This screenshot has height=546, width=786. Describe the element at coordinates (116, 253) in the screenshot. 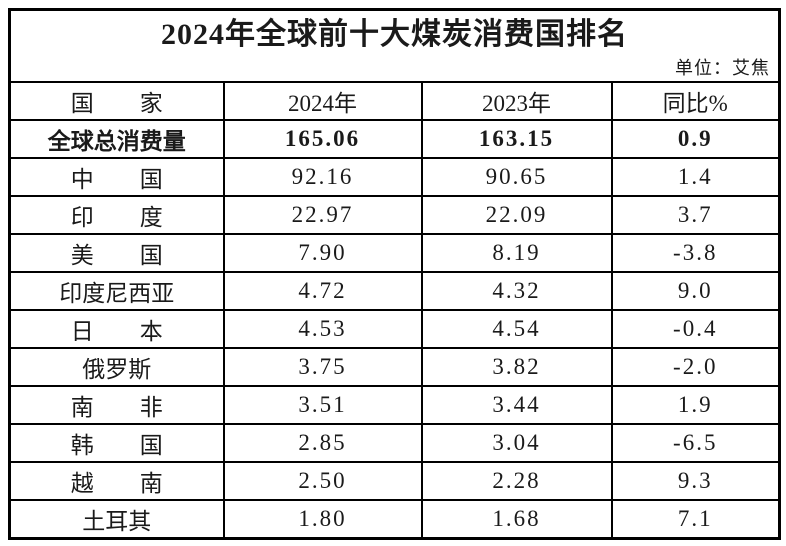

I see `country-name-cell: 美 国` at that location.